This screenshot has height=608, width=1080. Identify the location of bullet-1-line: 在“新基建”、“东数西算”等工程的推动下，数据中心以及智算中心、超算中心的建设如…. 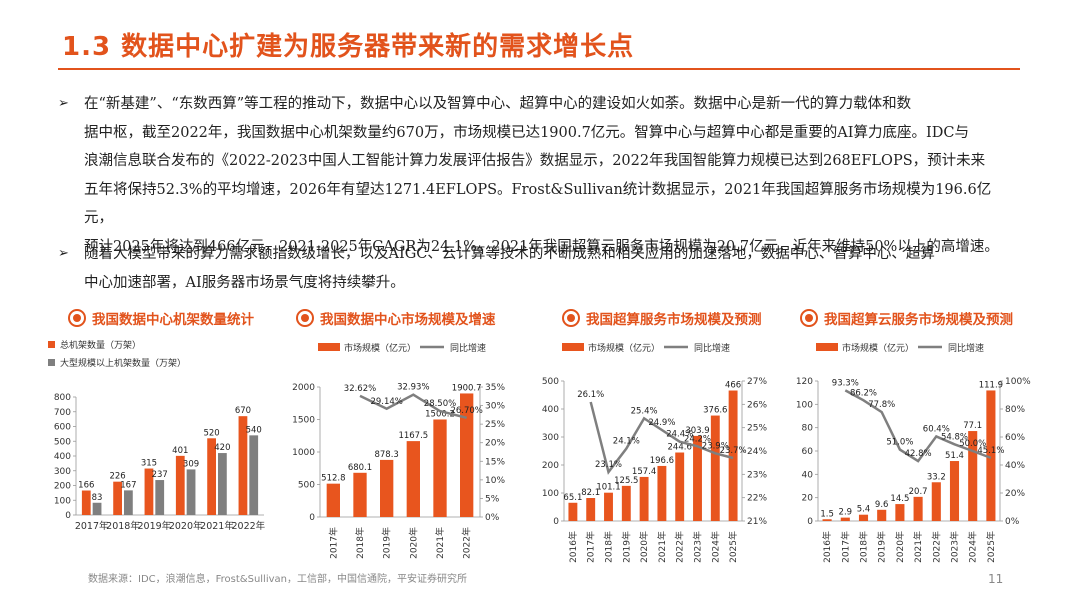
(498, 104).